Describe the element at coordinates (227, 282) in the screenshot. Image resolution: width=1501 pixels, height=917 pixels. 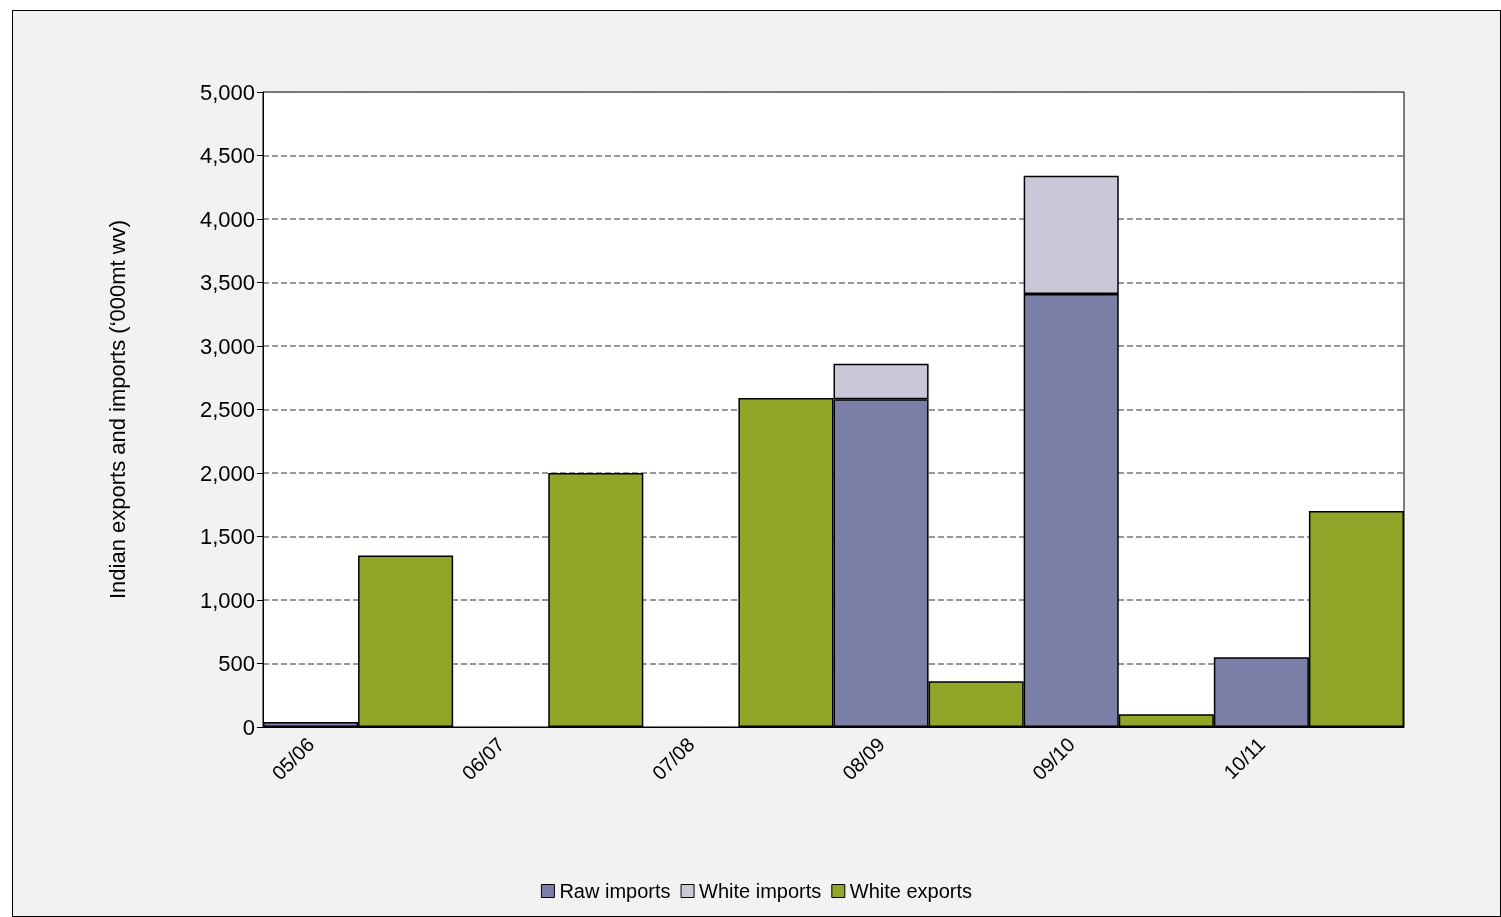
I see `y-tick-label: 3,500` at that location.